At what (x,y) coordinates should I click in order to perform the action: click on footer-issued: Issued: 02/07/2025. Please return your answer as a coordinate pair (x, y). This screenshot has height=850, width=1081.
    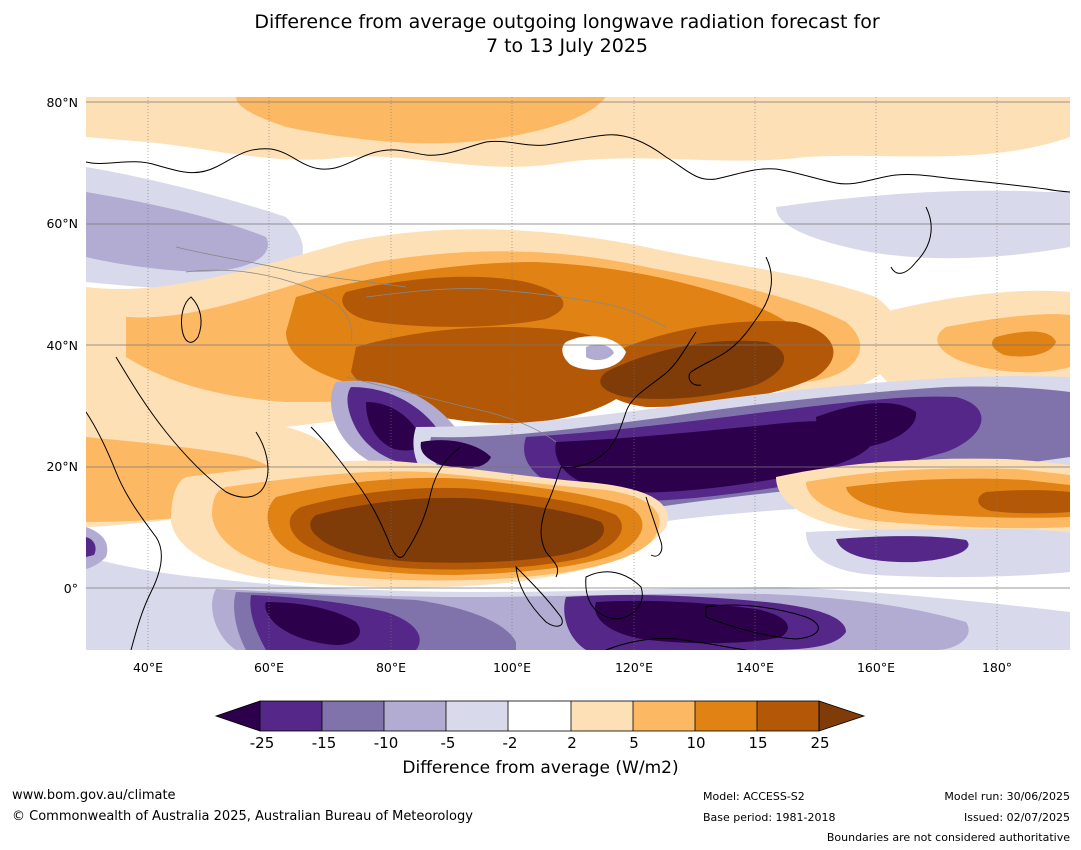
    Looking at the image, I should click on (1016, 817).